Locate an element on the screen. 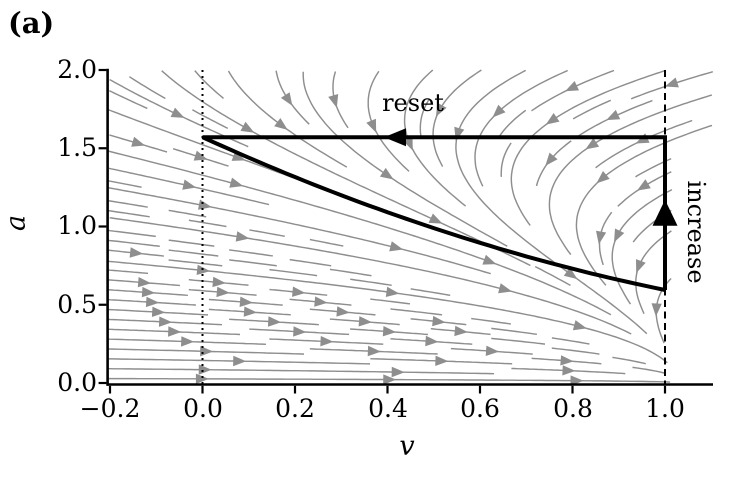 This screenshot has width=736, height=490. x-tick-label-6: 1.0 is located at coordinates (665, 408).